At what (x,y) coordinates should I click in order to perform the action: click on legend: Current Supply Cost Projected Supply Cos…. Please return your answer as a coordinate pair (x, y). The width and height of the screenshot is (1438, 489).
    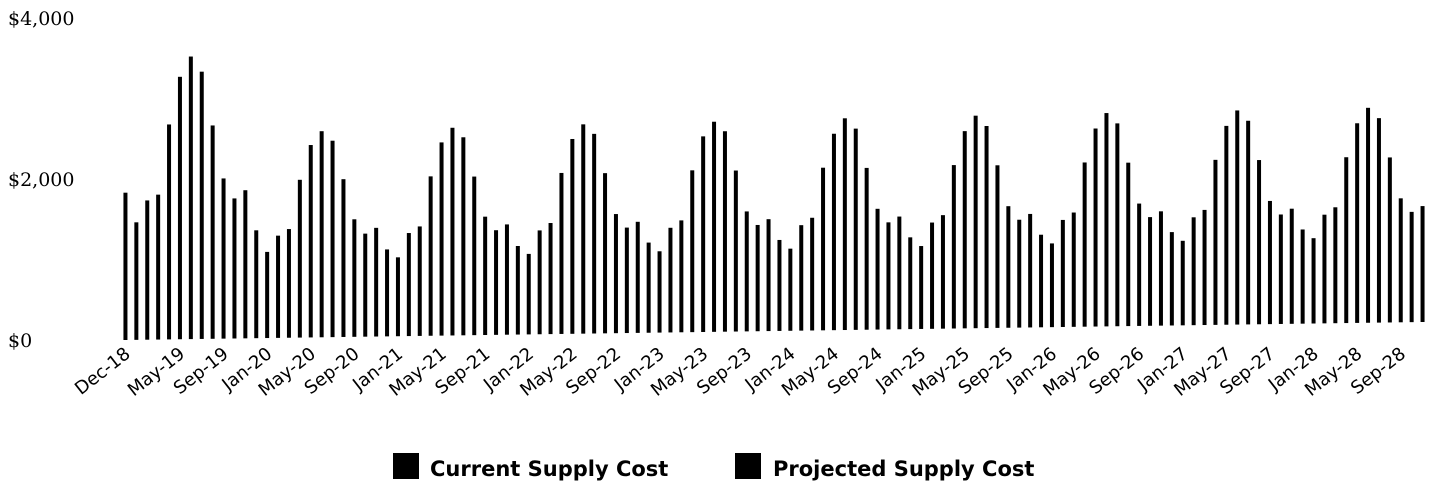
    Looking at the image, I should click on (713, 467).